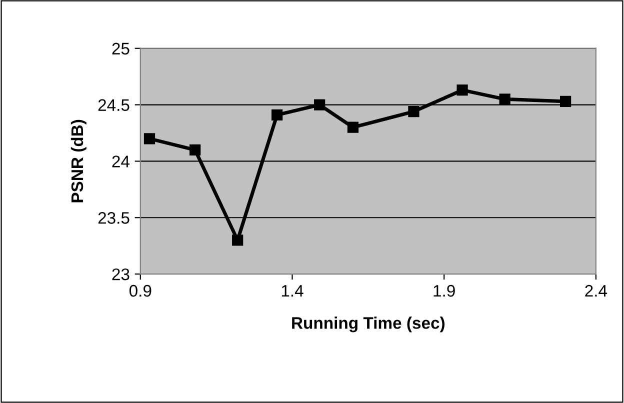 This screenshot has width=624, height=403. Describe the element at coordinates (114, 105) in the screenshot. I see `y-tick-label: 24.5` at that location.